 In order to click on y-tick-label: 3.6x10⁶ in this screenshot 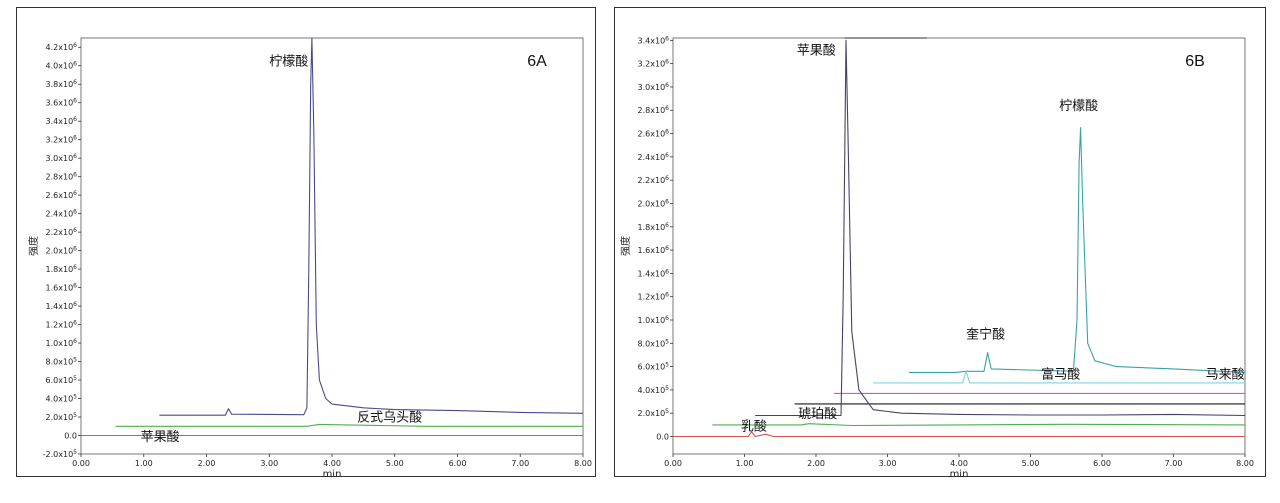, I will do `click(62, 103)`.